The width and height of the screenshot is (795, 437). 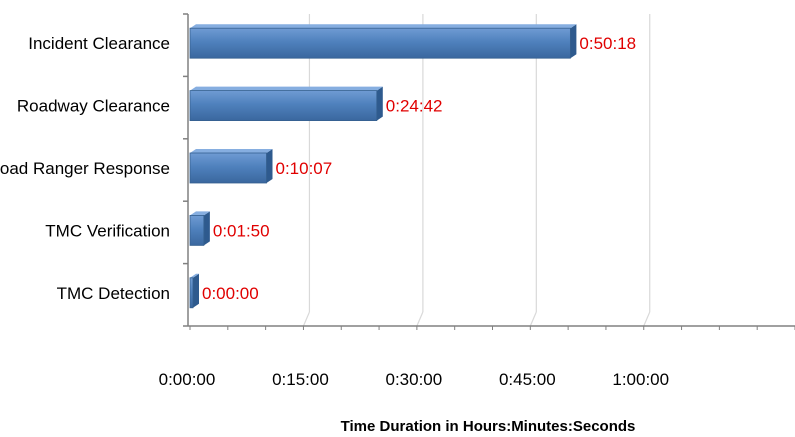 I want to click on category-label: Roadway Clearance, so click(x=93, y=106).